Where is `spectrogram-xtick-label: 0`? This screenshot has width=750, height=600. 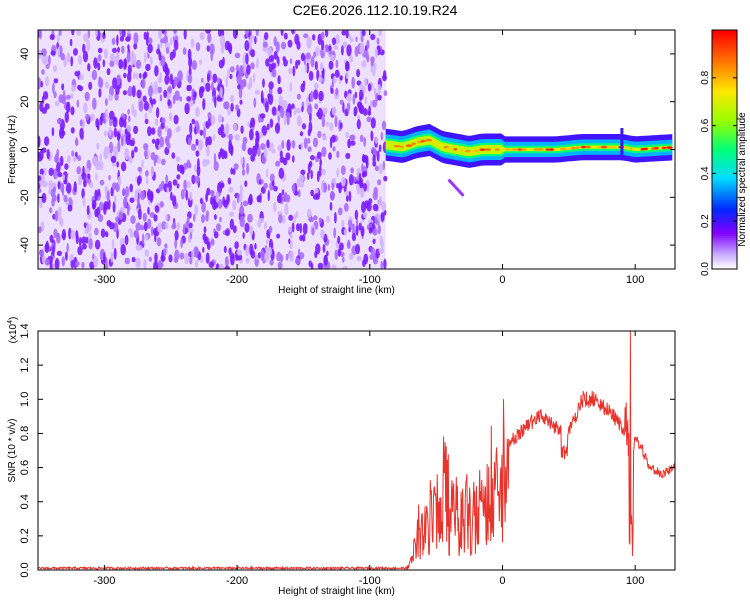
spectrogram-xtick-label: 0 is located at coordinates (502, 280).